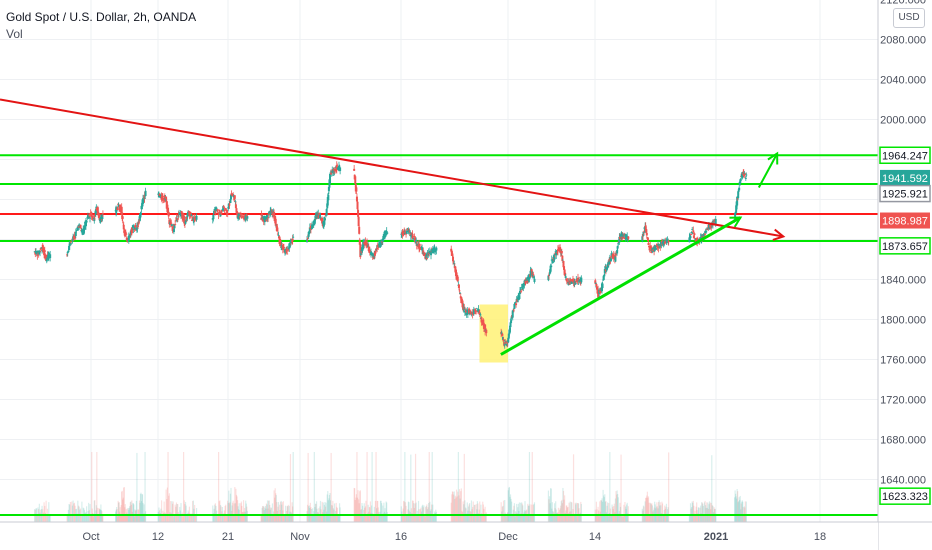 The width and height of the screenshot is (932, 550). What do you see at coordinates (14, 34) in the screenshot?
I see `volume-indicator-label: Vol` at bounding box center [14, 34].